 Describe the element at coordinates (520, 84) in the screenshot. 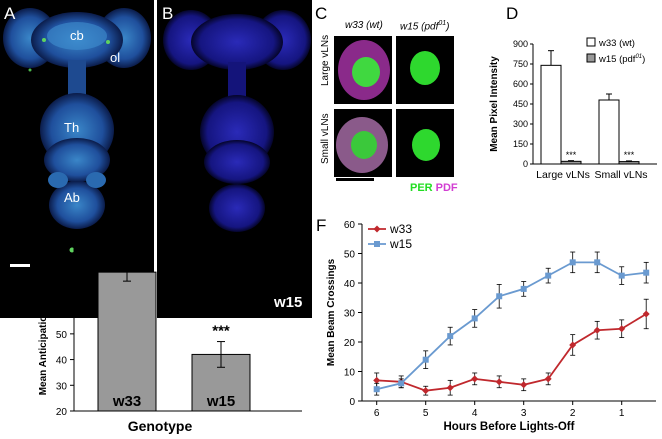

I see `y-tick-label: 600` at that location.